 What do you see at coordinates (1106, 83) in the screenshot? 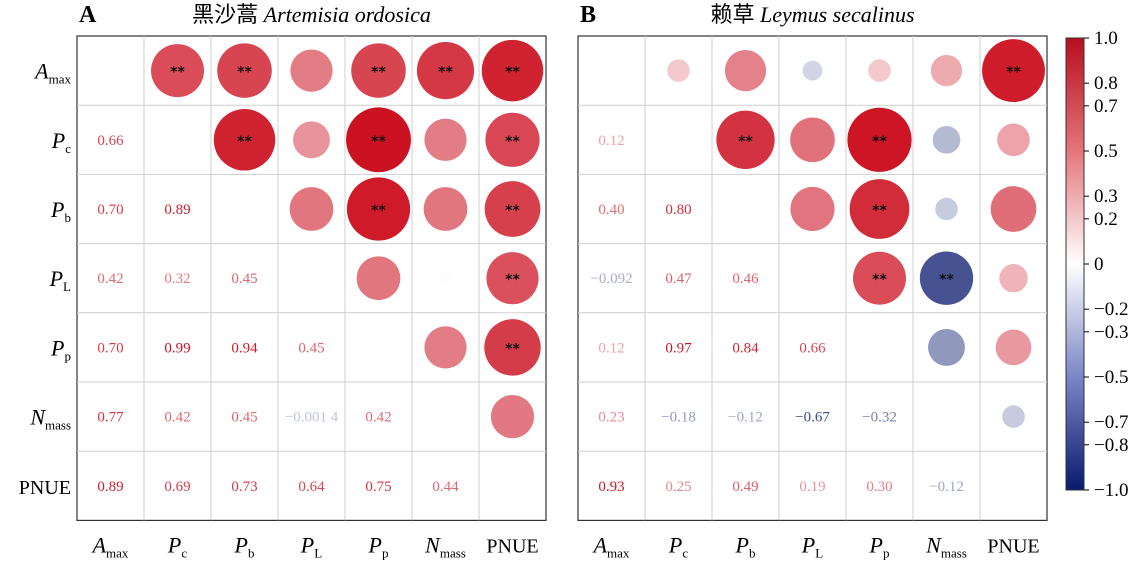
I see `colorbar-tick-label: 0.8` at bounding box center [1106, 83].